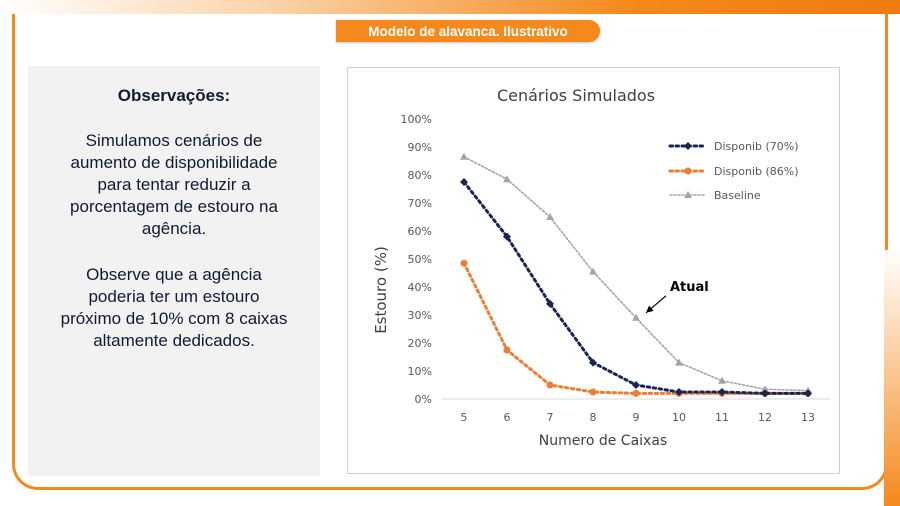 The height and width of the screenshot is (506, 900). Describe the element at coordinates (892, 378) in the screenshot. I see `right-accent-bar` at that location.